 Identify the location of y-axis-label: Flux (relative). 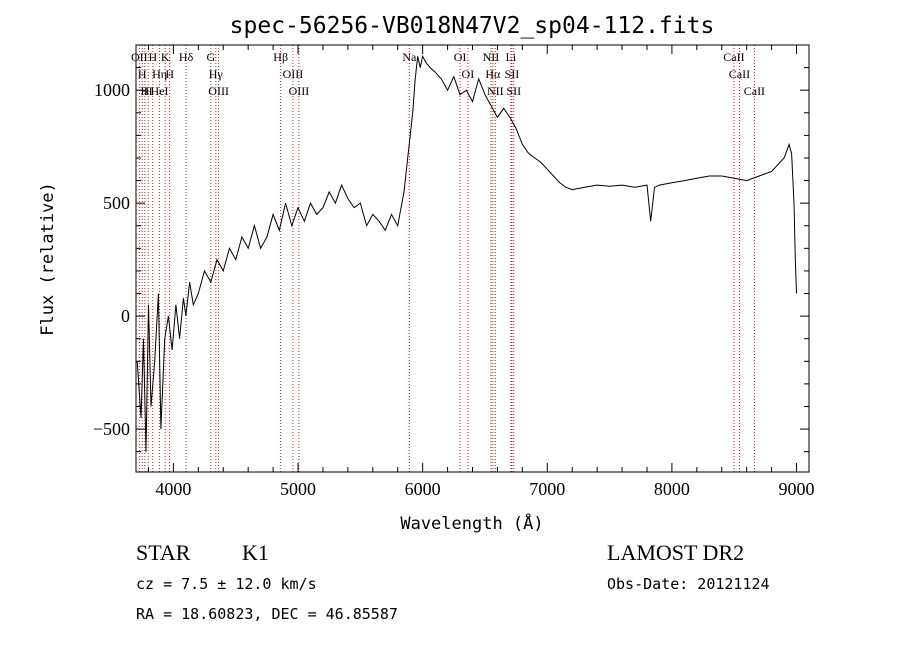
(48, 259).